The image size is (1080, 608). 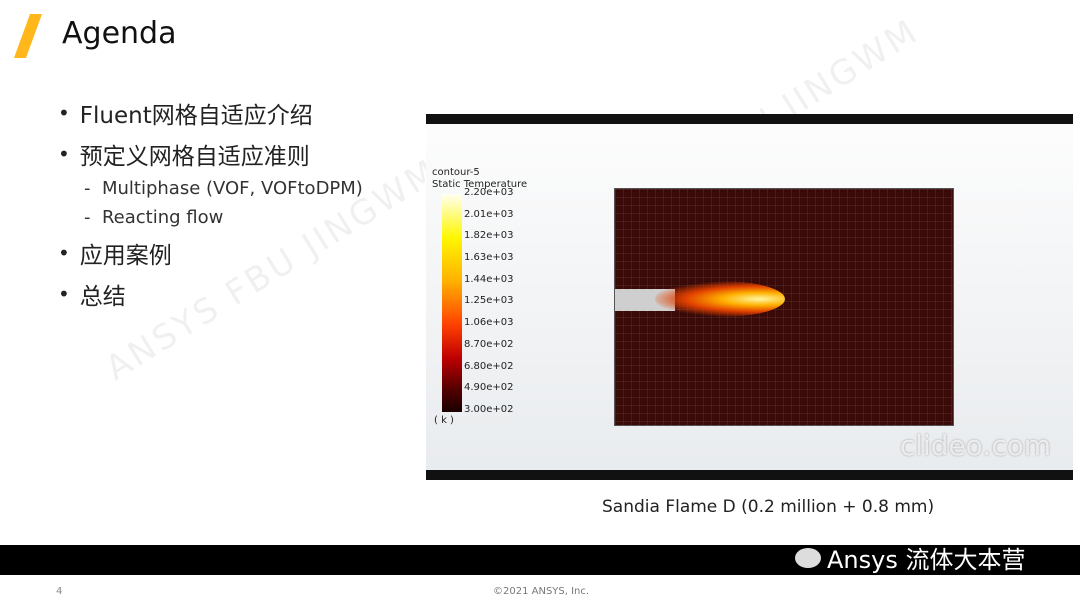 I want to click on colorbar, so click(x=452, y=303).